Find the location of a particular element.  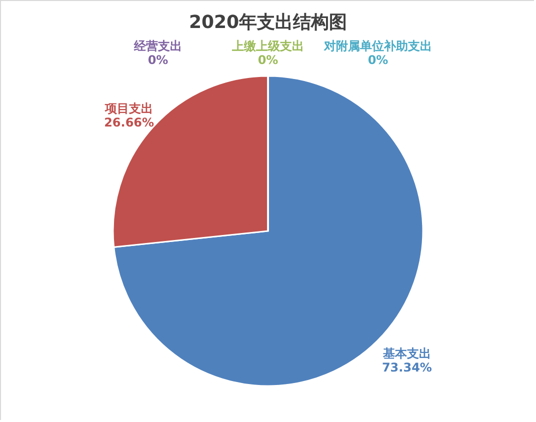

data-label: 26.66% is located at coordinates (129, 123).